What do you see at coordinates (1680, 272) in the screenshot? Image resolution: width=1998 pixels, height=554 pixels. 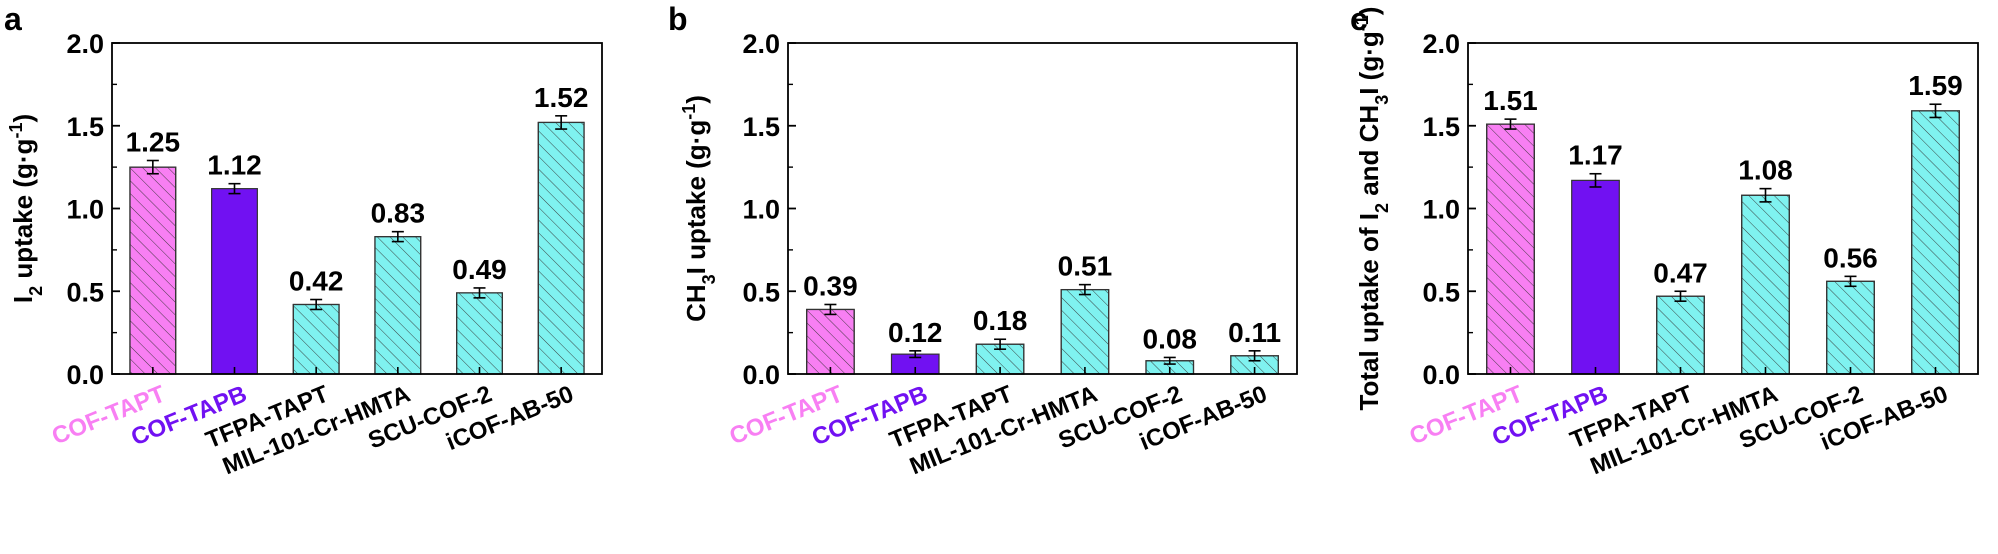 I see `data-label: 0.47` at bounding box center [1680, 272].